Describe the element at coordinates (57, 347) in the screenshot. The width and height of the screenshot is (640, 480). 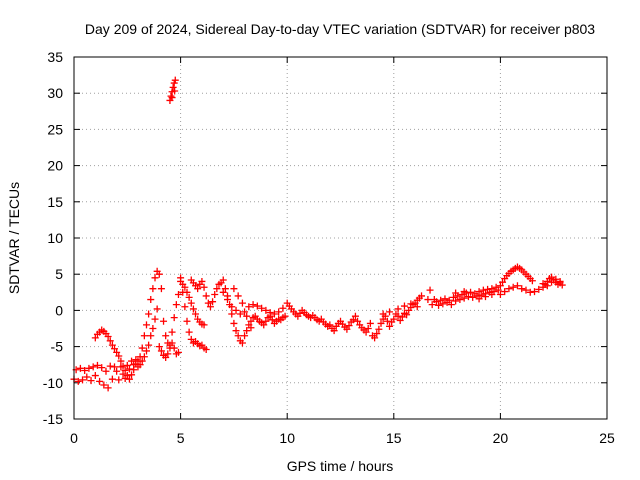
I see `y-tick-label: -5` at that location.